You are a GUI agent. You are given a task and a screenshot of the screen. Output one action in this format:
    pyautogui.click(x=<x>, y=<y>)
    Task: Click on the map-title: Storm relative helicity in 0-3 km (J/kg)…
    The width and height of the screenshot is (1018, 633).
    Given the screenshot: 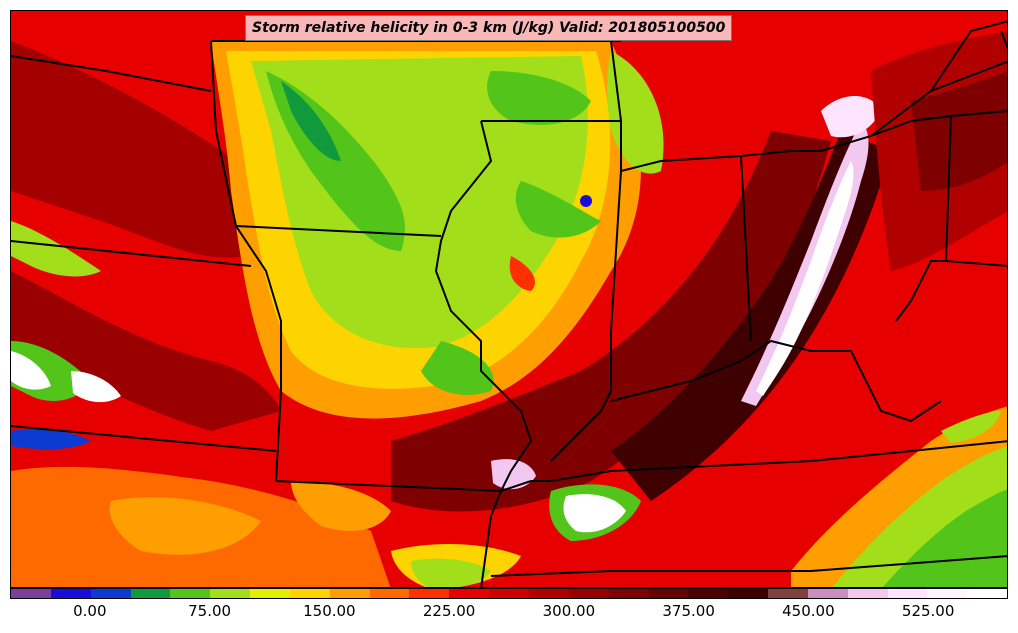 What is the action you would take?
    pyautogui.click(x=489, y=28)
    